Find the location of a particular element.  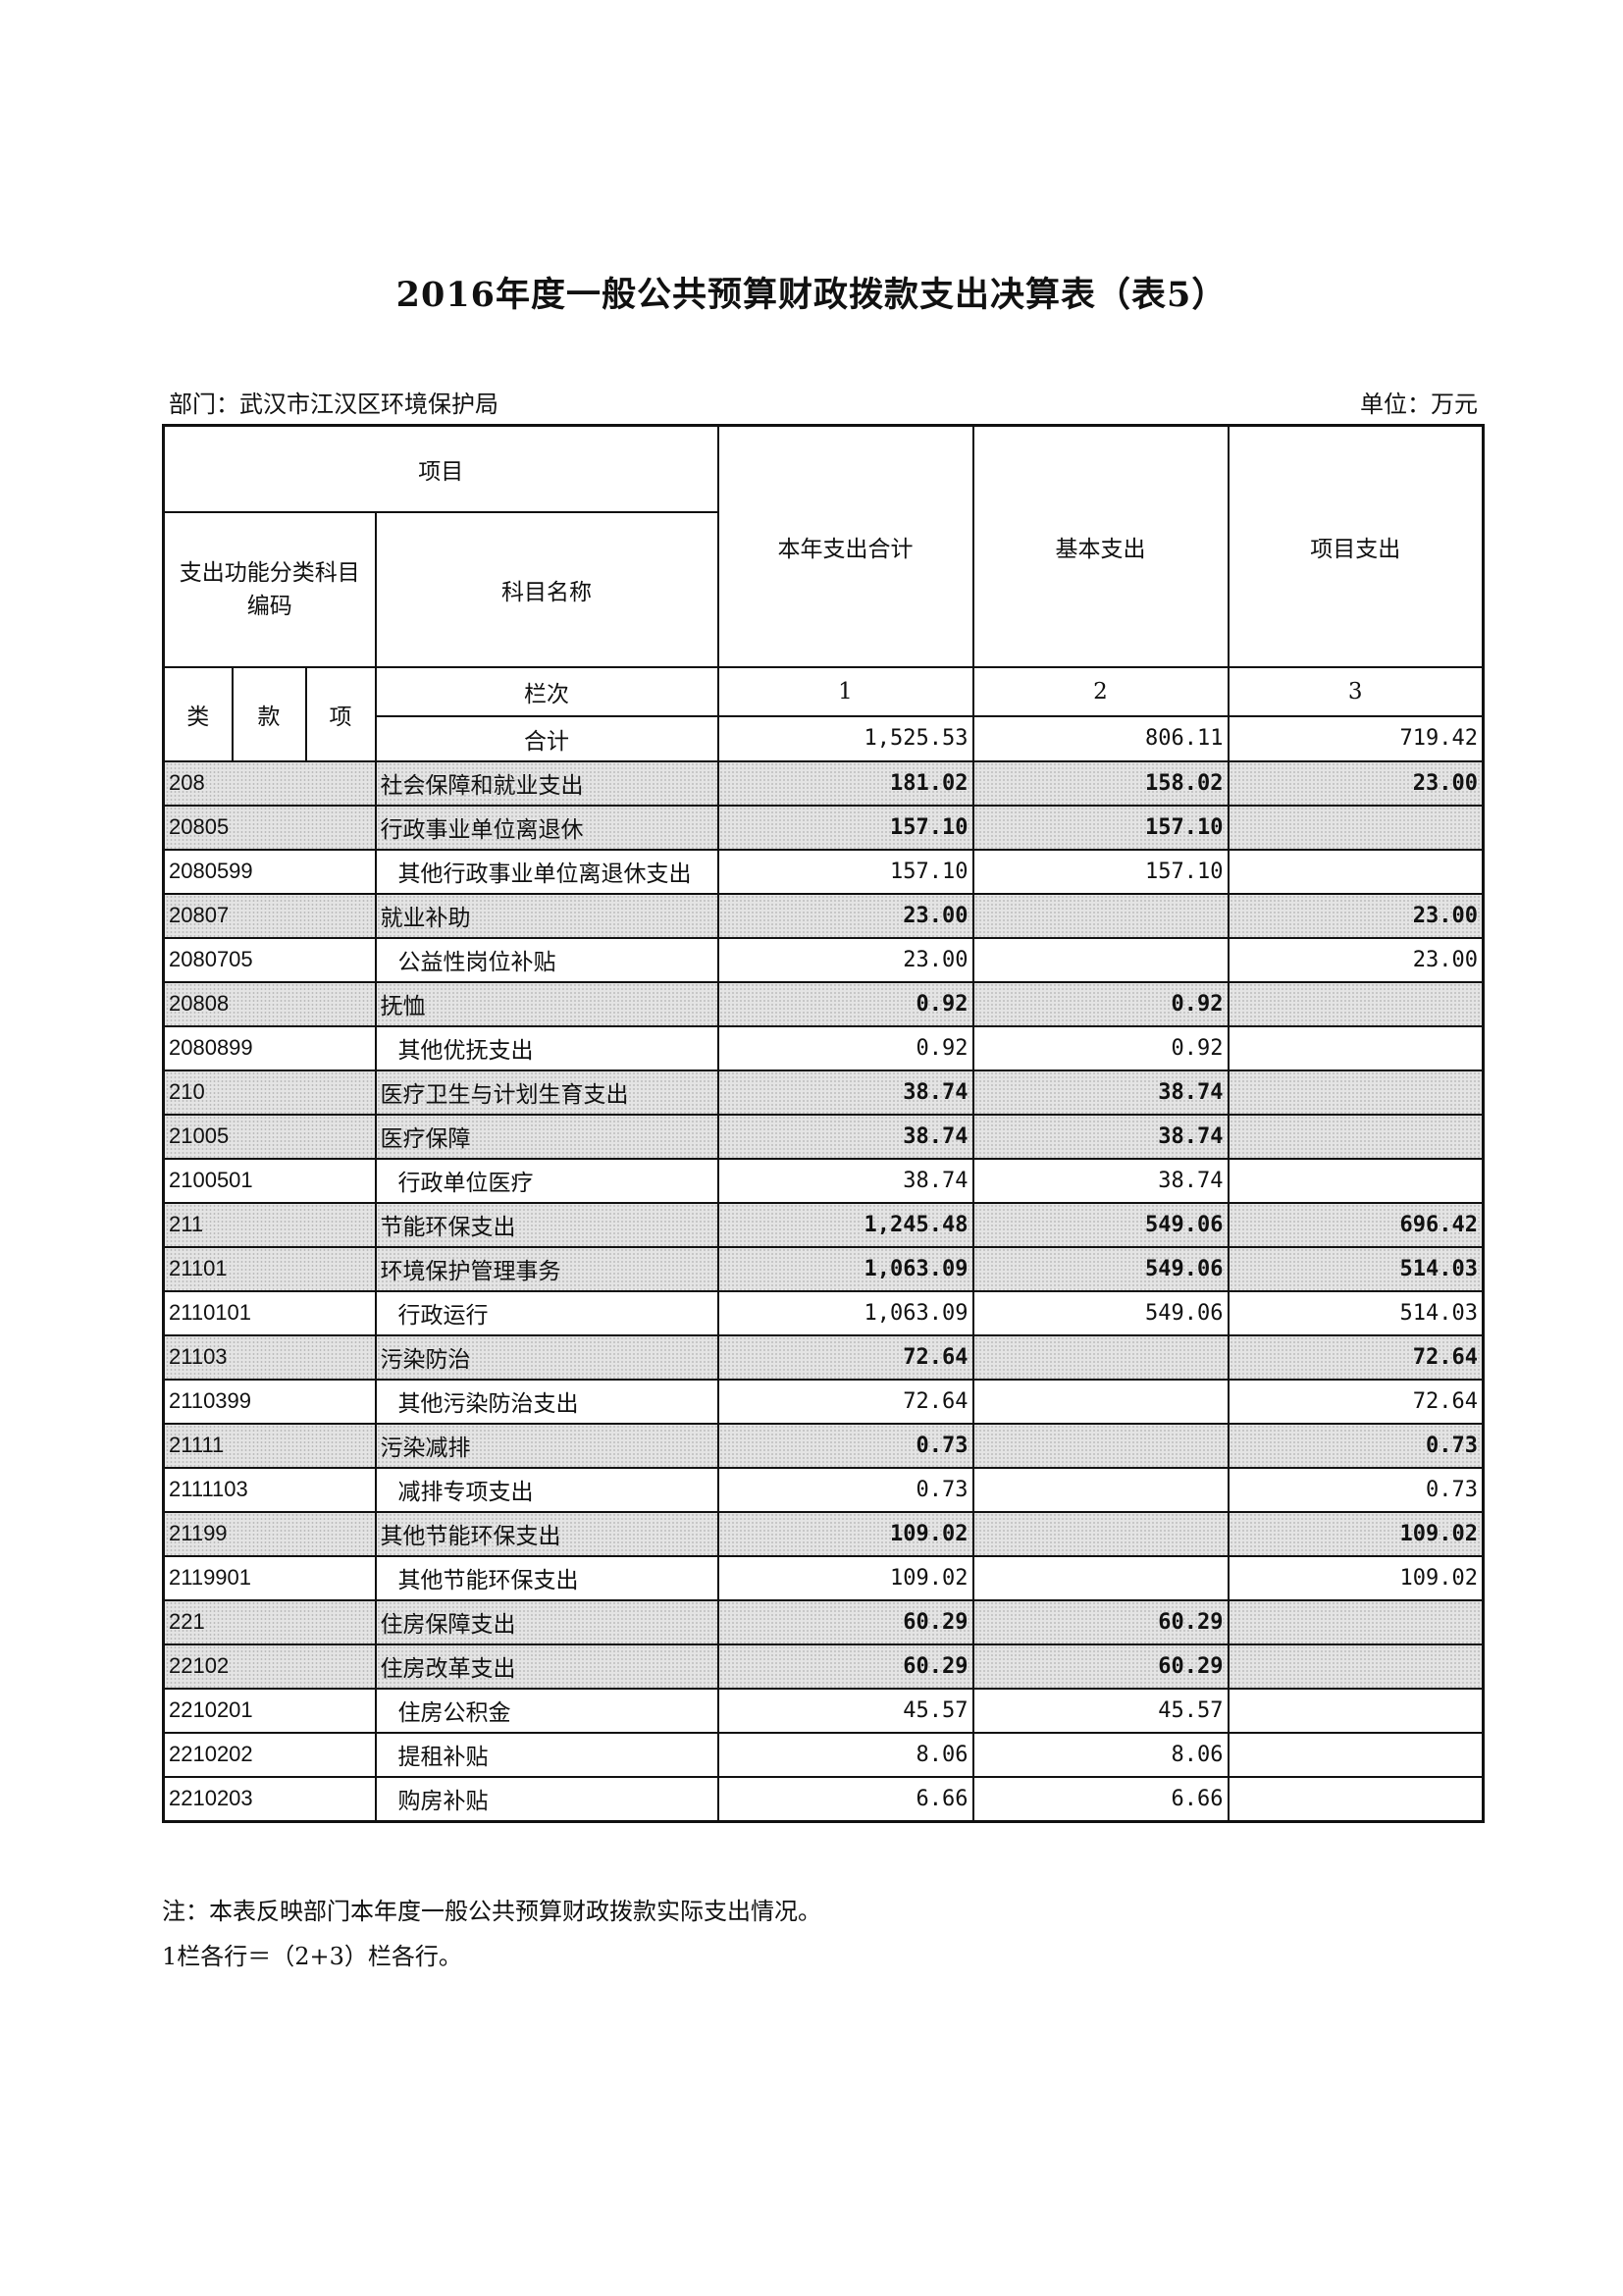

cell-code: 2111103 is located at coordinates (269, 1489).